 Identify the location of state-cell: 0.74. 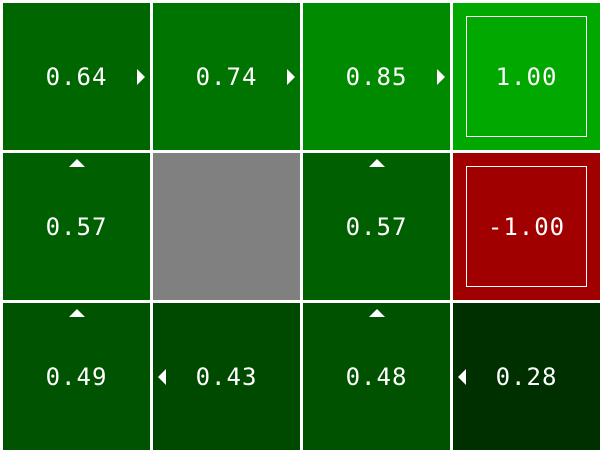
(226, 76).